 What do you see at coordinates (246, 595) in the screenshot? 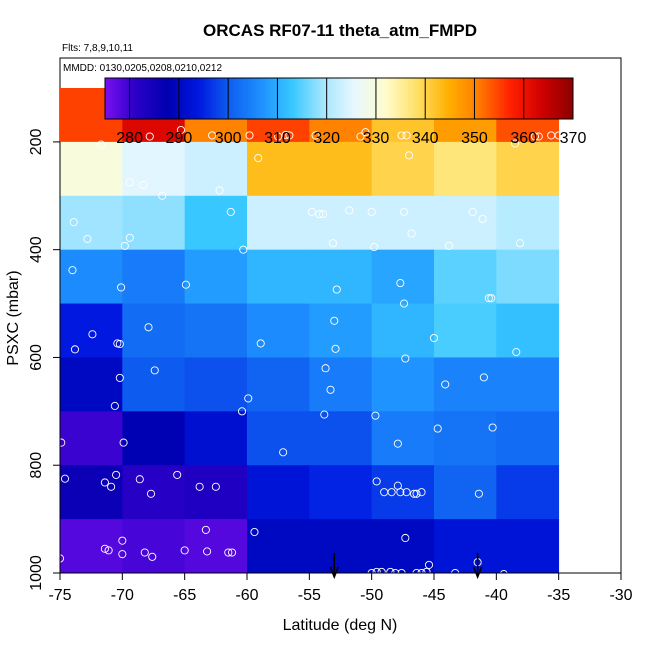
I see `x-tick-label: -60` at bounding box center [246, 595].